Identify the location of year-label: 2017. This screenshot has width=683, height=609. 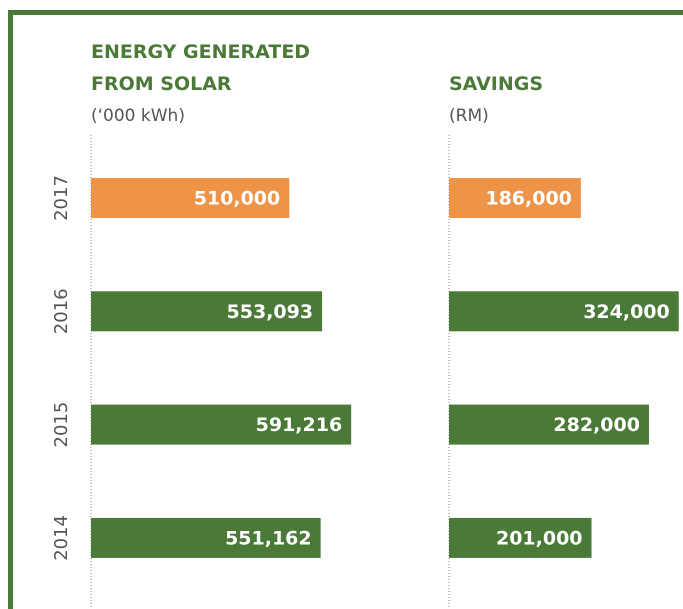
(61, 198).